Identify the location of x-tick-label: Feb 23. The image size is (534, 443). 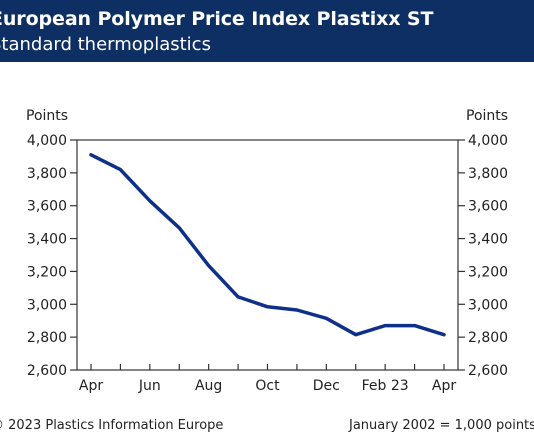
(385, 386).